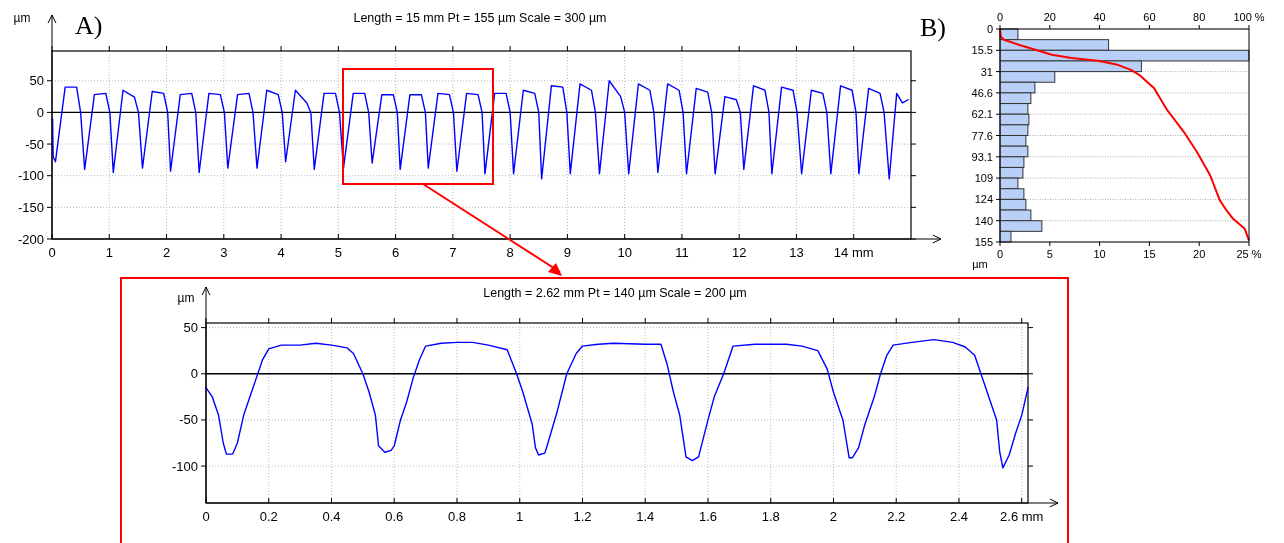  I want to click on x-tick-label: 8, so click(510, 252).